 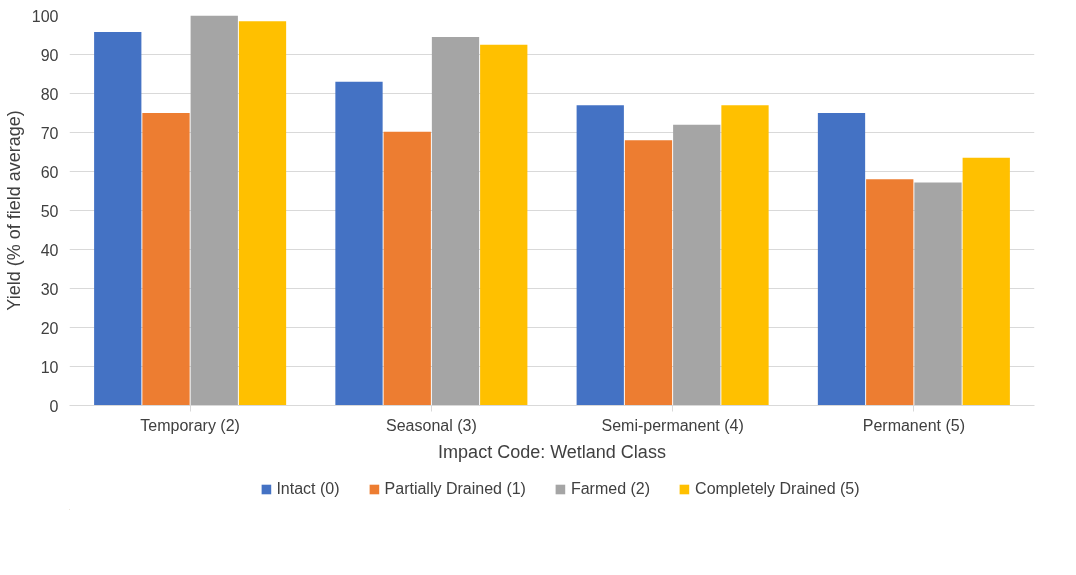 I want to click on legend-label: Farmed (2), so click(x=610, y=489).